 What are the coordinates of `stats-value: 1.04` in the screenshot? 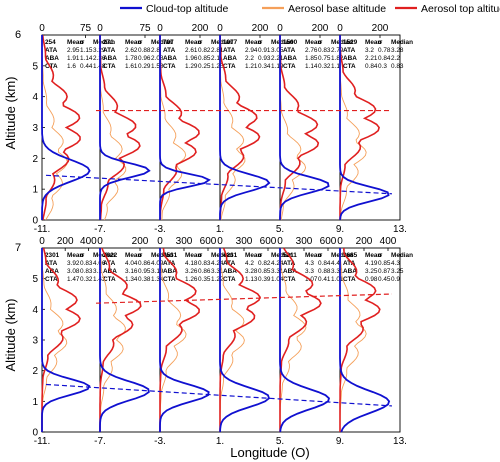 It's located at (277, 279).